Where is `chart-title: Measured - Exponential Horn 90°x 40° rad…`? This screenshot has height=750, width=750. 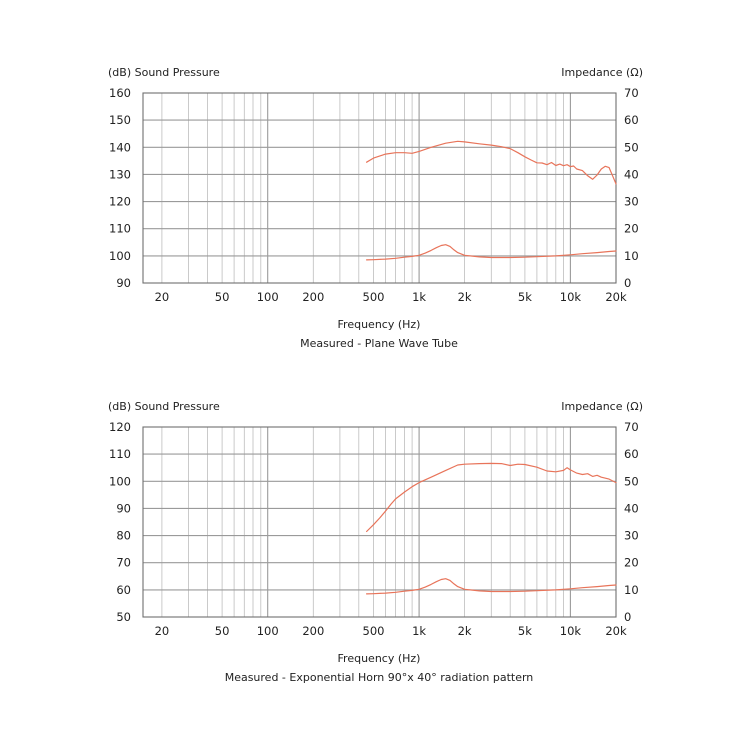 chart-title: Measured - Exponential Horn 90°x 40° rad… is located at coordinates (379, 677).